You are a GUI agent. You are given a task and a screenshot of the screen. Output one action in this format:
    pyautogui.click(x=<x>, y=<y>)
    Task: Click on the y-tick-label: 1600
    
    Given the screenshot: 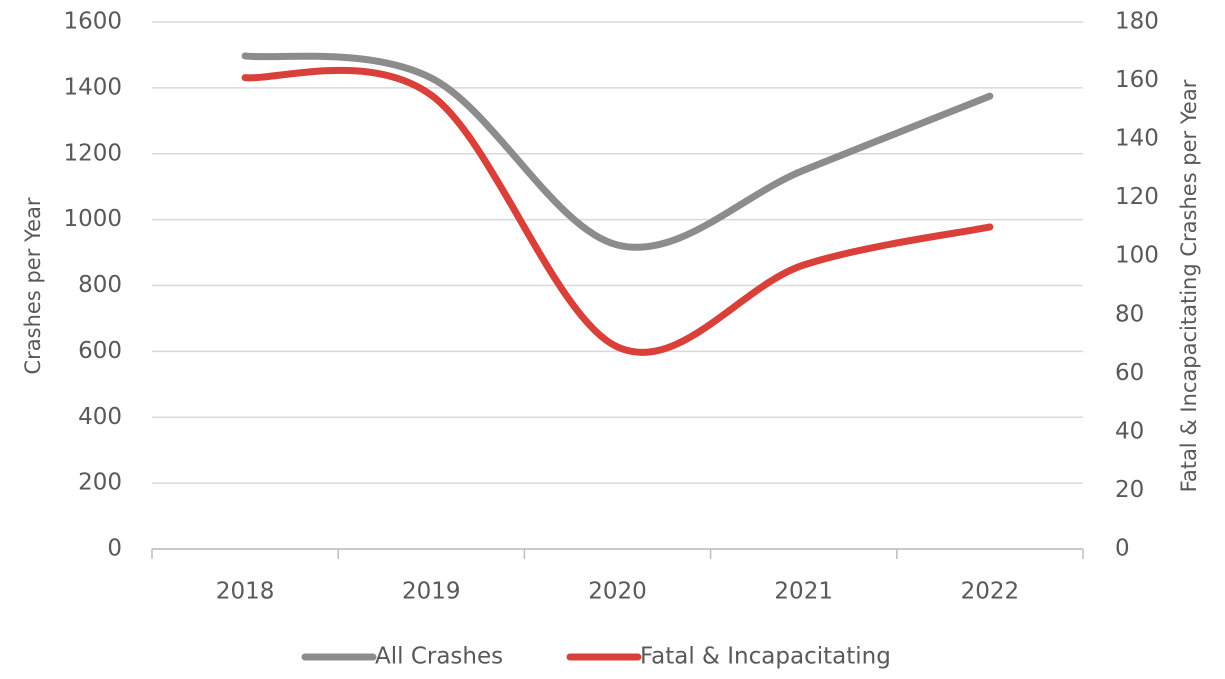 What is the action you would take?
    pyautogui.click(x=92, y=22)
    